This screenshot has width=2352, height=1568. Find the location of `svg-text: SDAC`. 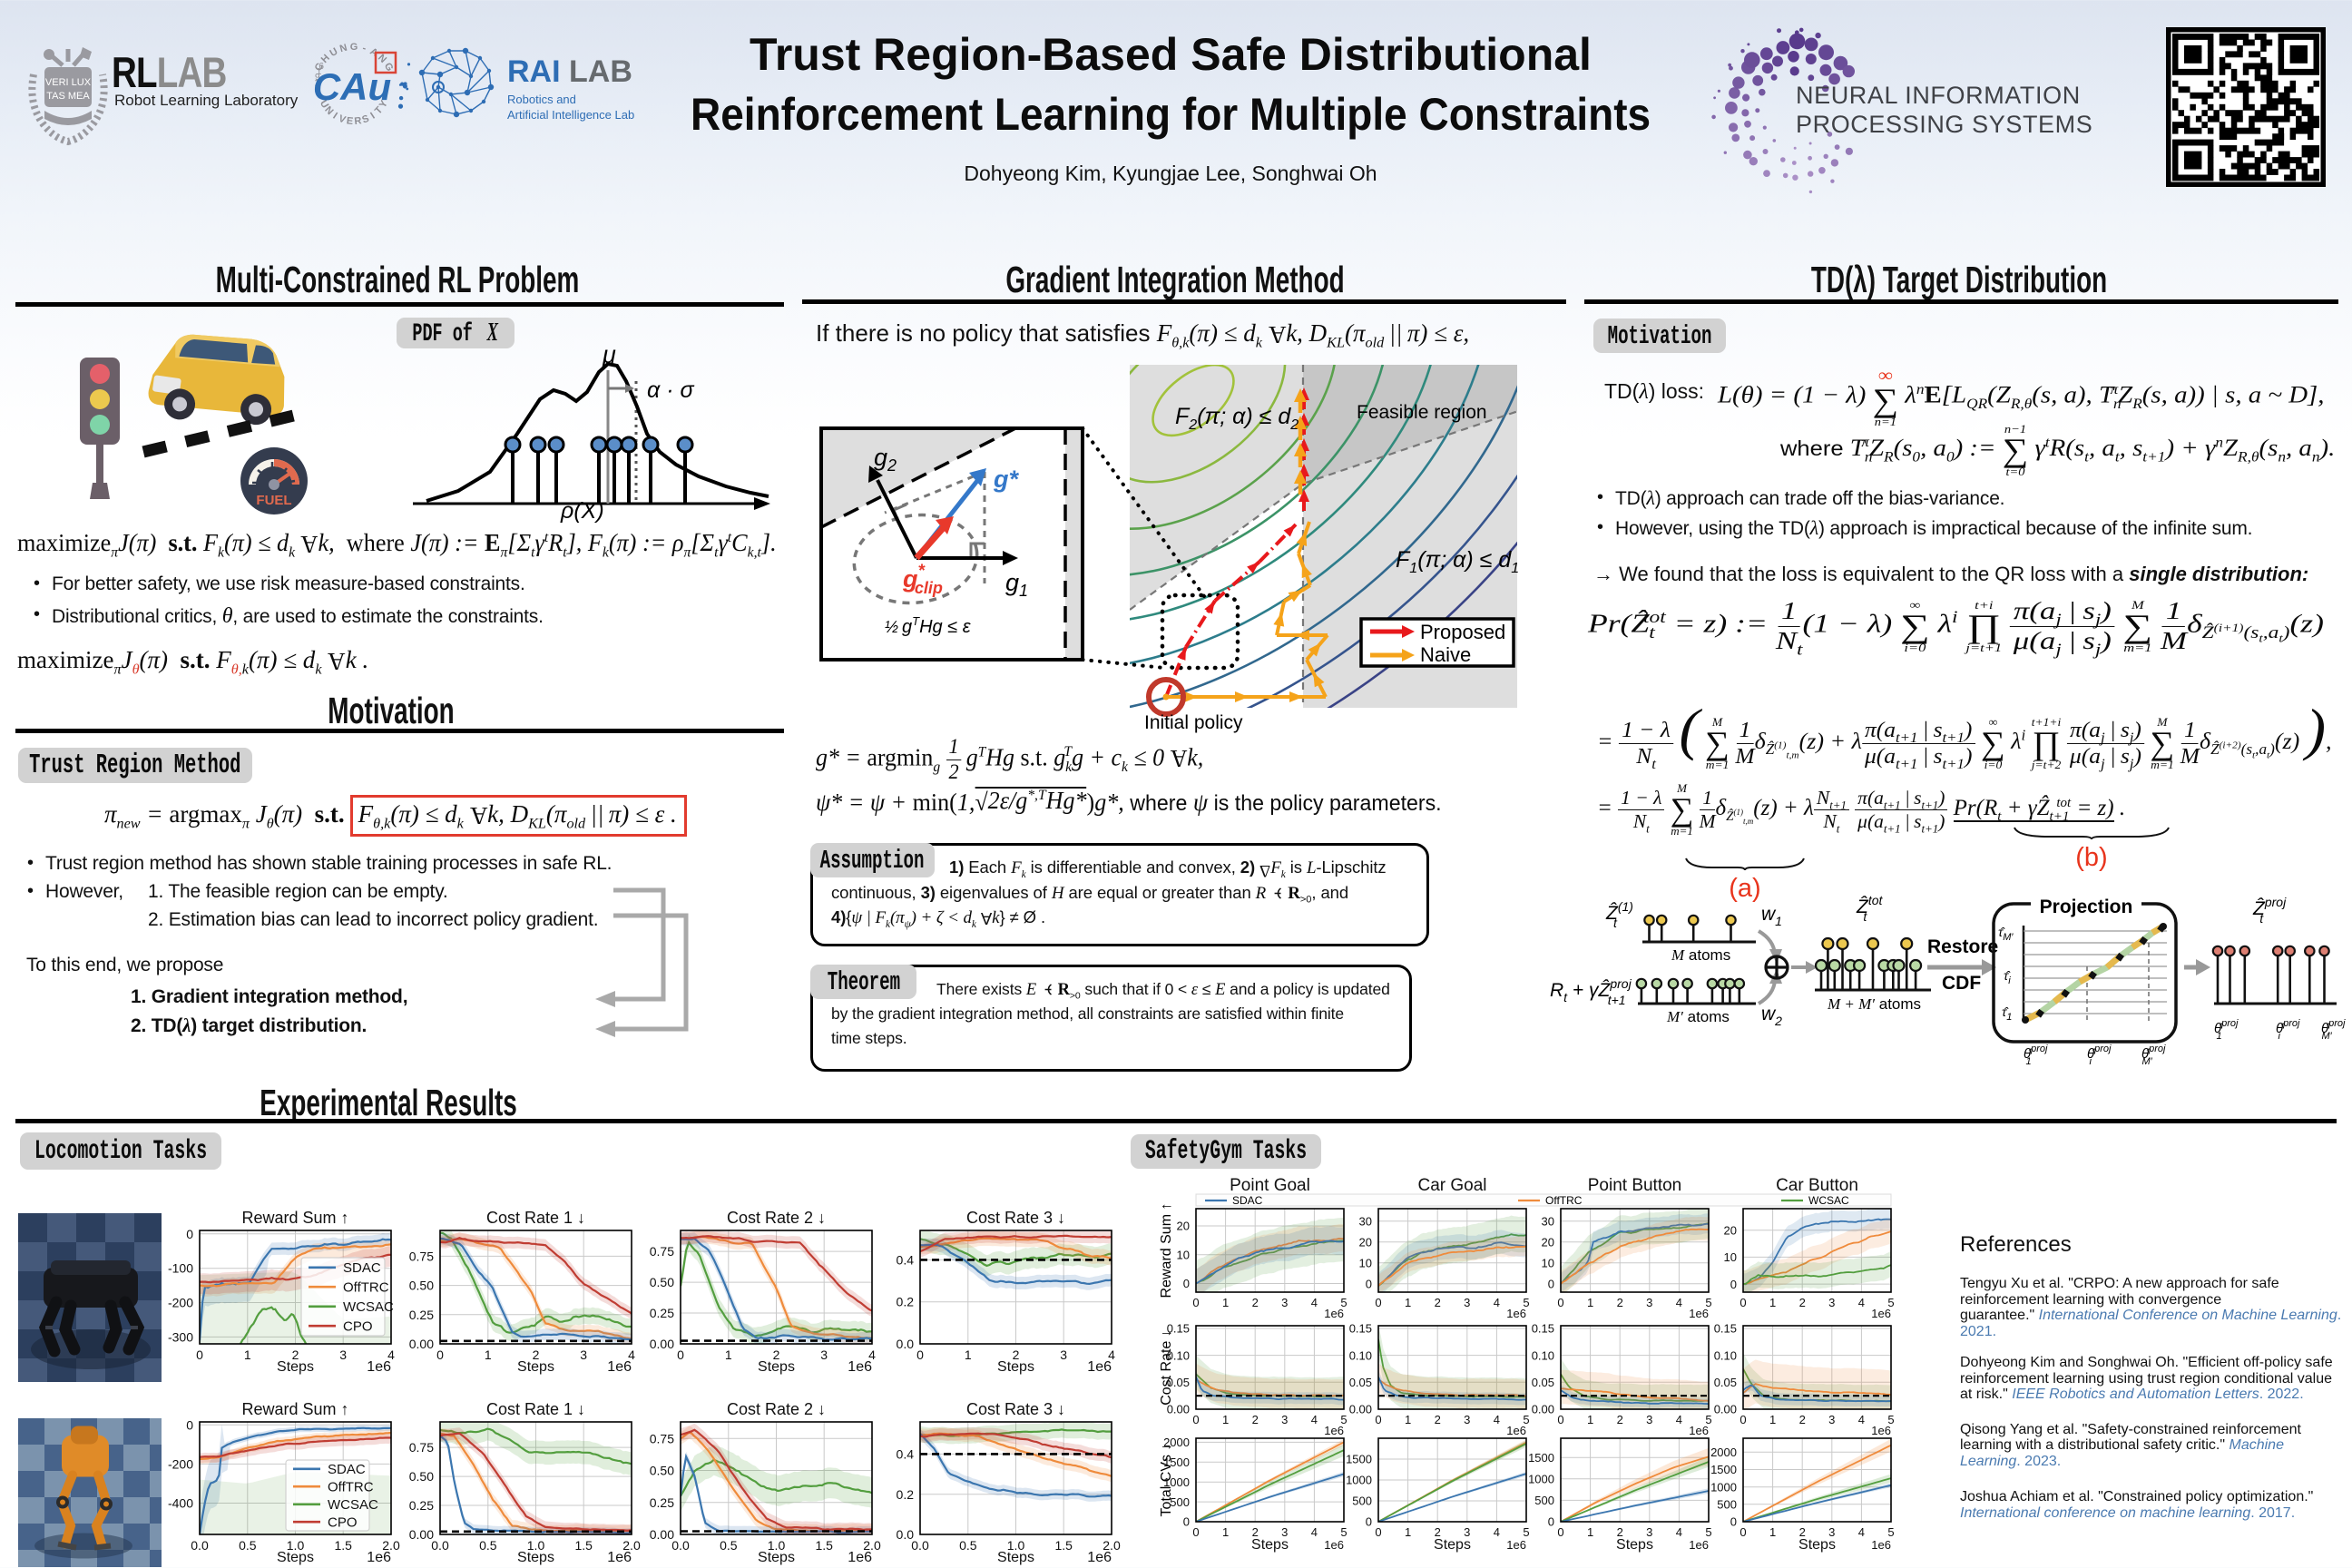

svg-text: SDAC is located at coordinates (1247, 1200).